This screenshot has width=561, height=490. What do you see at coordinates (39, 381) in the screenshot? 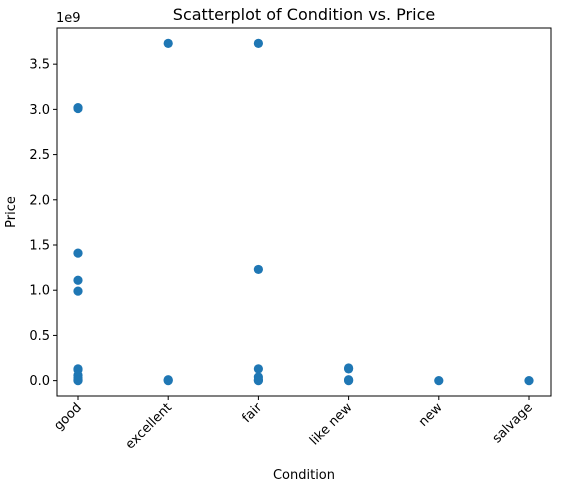
I see `y-tick-label: 0.0` at bounding box center [39, 381].